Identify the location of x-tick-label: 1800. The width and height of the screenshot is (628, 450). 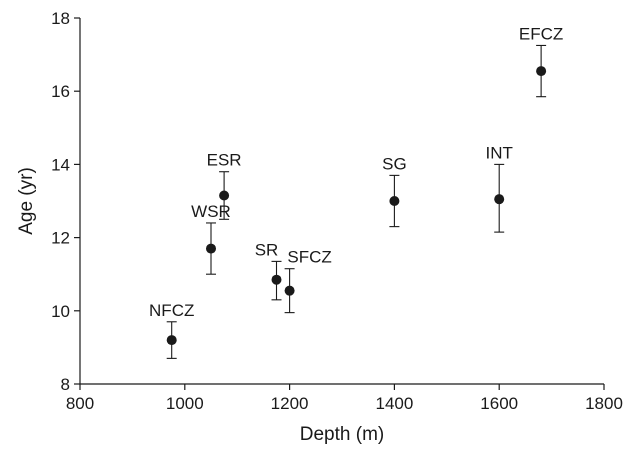
(604, 403).